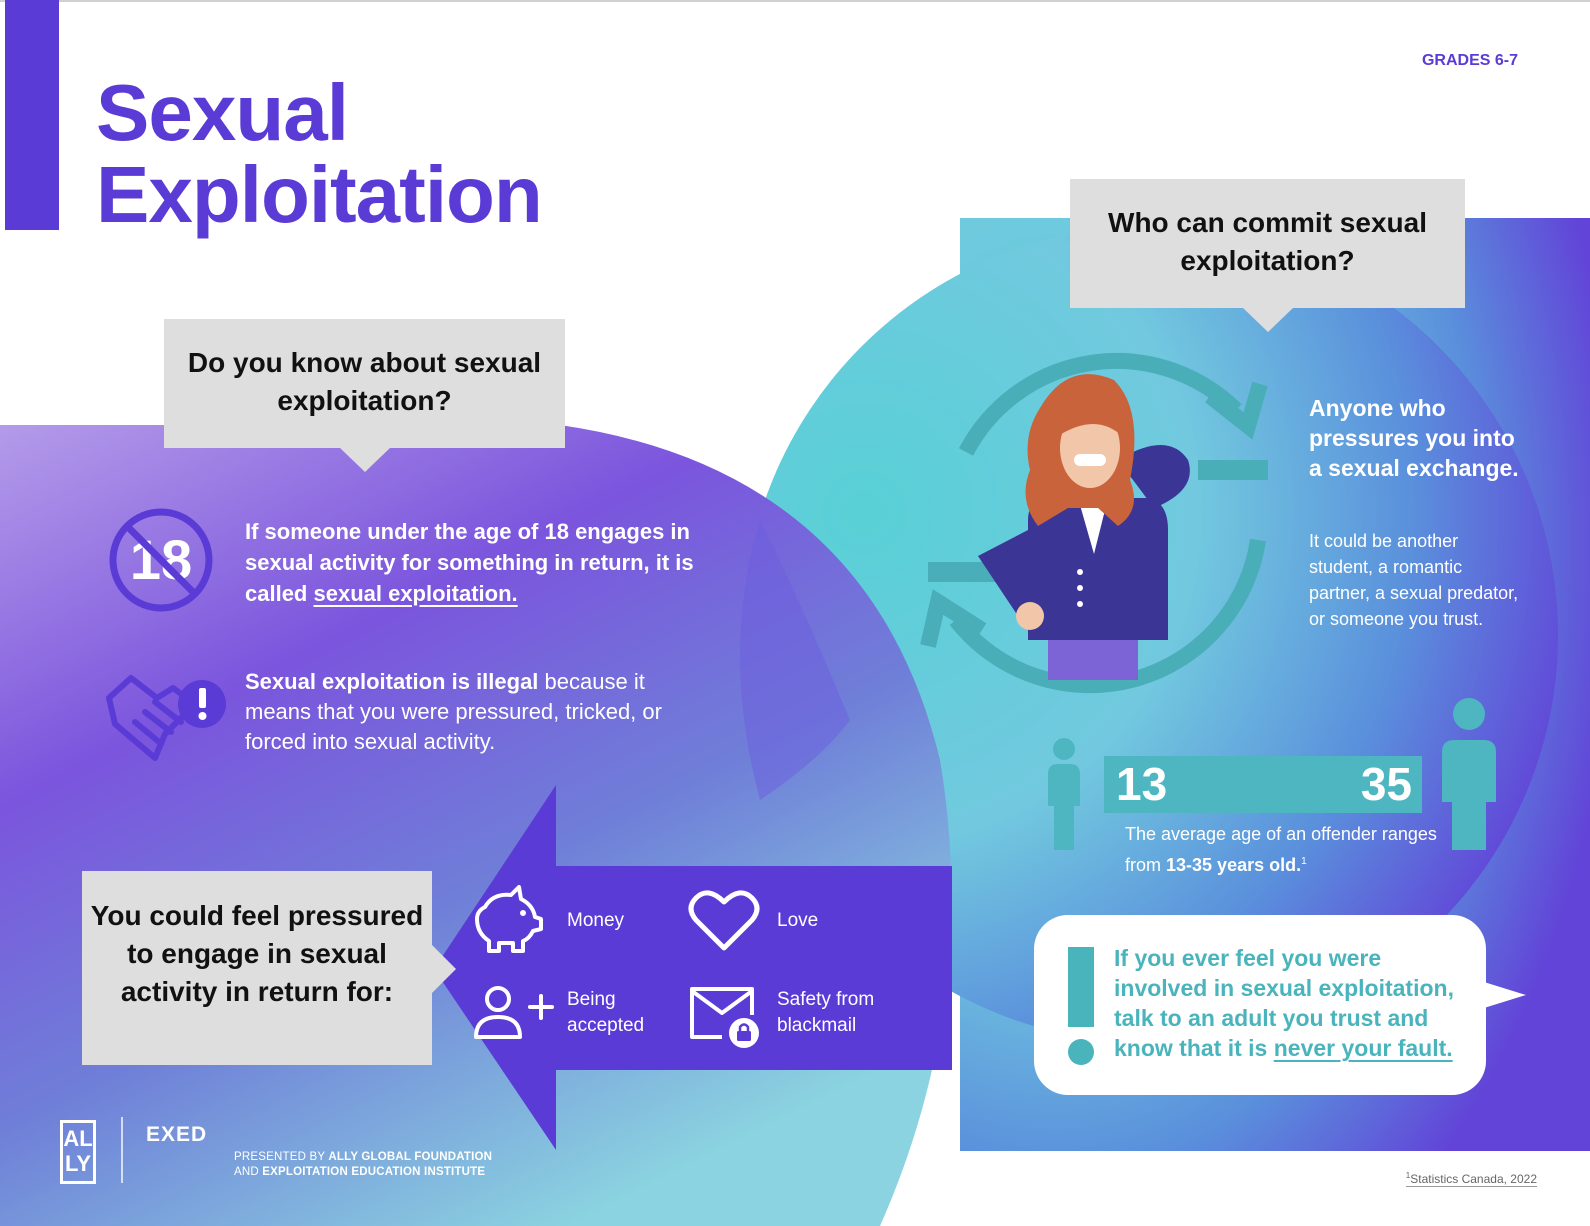 The height and width of the screenshot is (1226, 1590). What do you see at coordinates (392, 681) in the screenshot?
I see `fact-2-bold: Sexual exploitation is illegal` at bounding box center [392, 681].